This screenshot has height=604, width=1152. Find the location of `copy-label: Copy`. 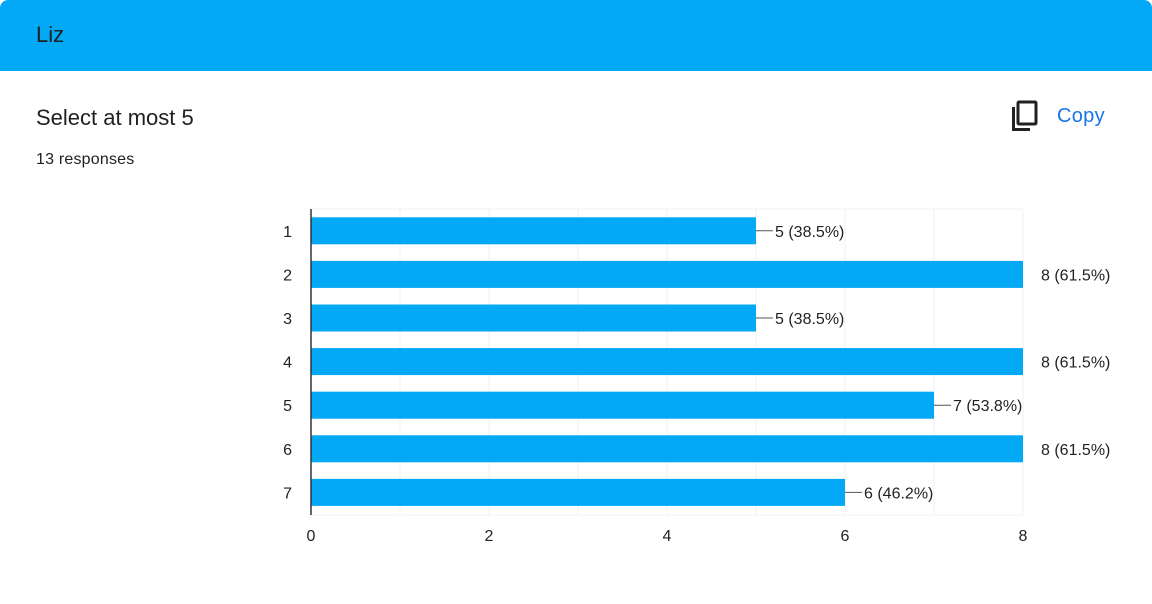

copy-label: Copy is located at coordinates (1081, 115).